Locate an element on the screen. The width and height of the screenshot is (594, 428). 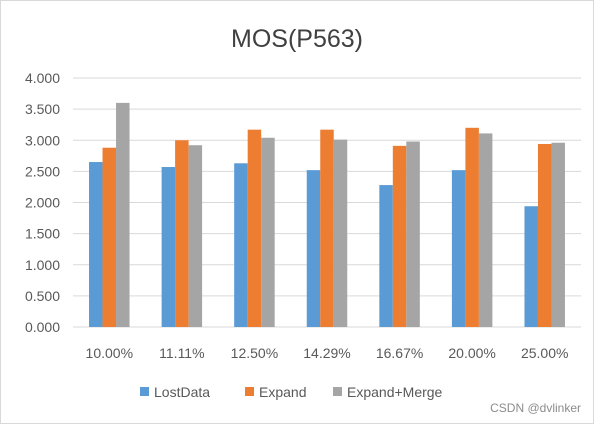
legend-label: Expand is located at coordinates (282, 392).